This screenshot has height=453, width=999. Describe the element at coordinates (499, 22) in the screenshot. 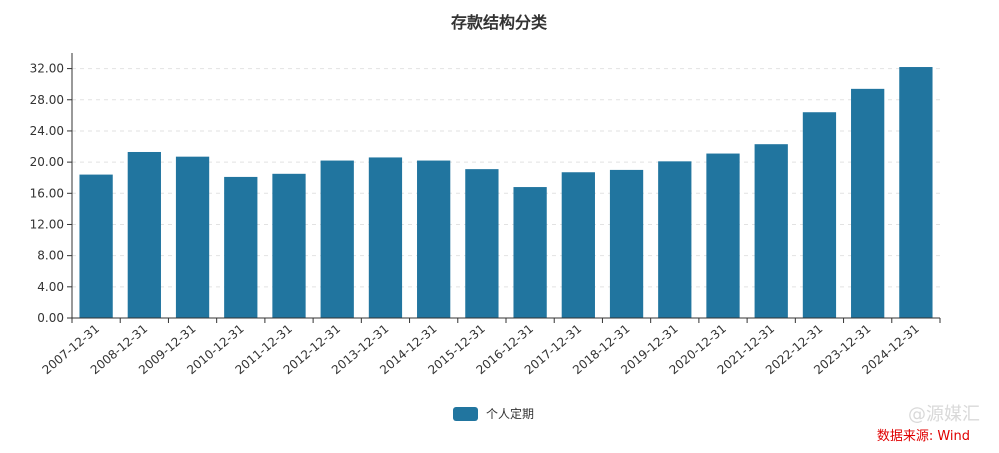

I see `chart-title: 存款结构分类` at that location.